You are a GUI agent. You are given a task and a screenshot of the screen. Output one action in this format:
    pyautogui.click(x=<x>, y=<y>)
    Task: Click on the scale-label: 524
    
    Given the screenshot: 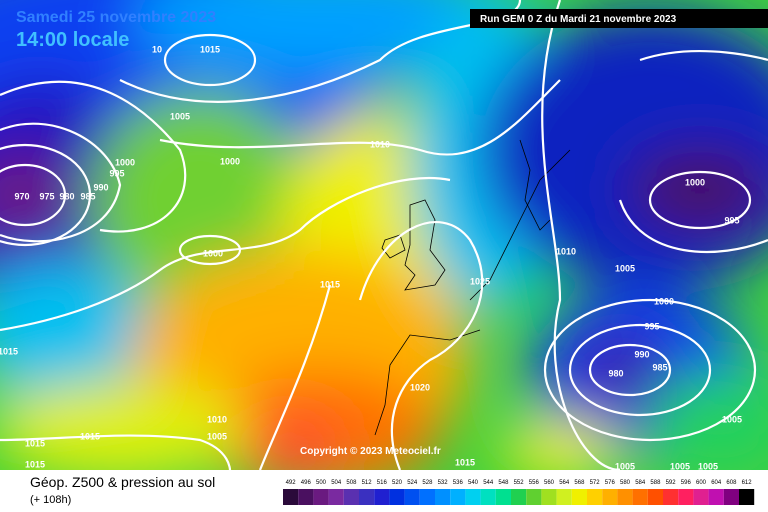 What is the action you would take?
    pyautogui.click(x=412, y=483)
    